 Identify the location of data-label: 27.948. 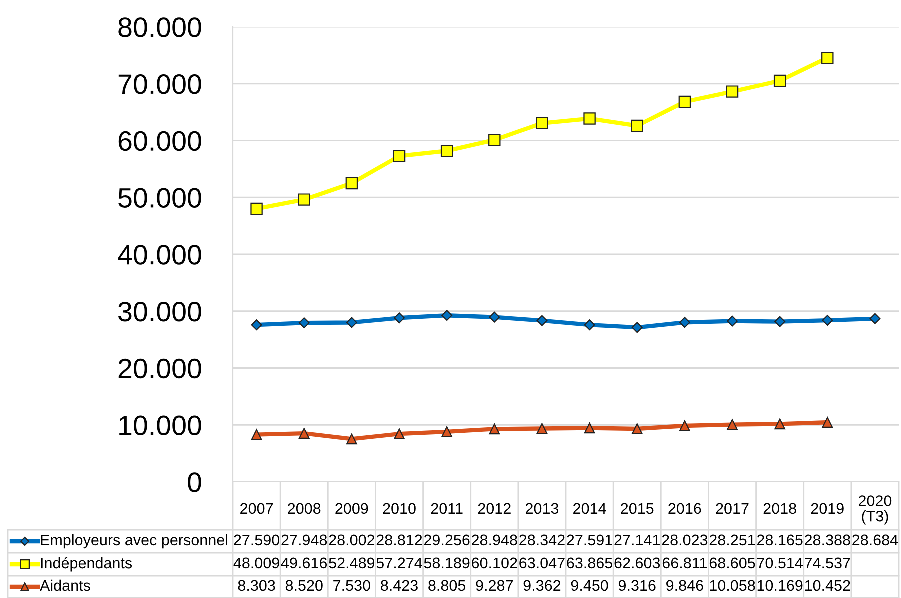
(305, 540).